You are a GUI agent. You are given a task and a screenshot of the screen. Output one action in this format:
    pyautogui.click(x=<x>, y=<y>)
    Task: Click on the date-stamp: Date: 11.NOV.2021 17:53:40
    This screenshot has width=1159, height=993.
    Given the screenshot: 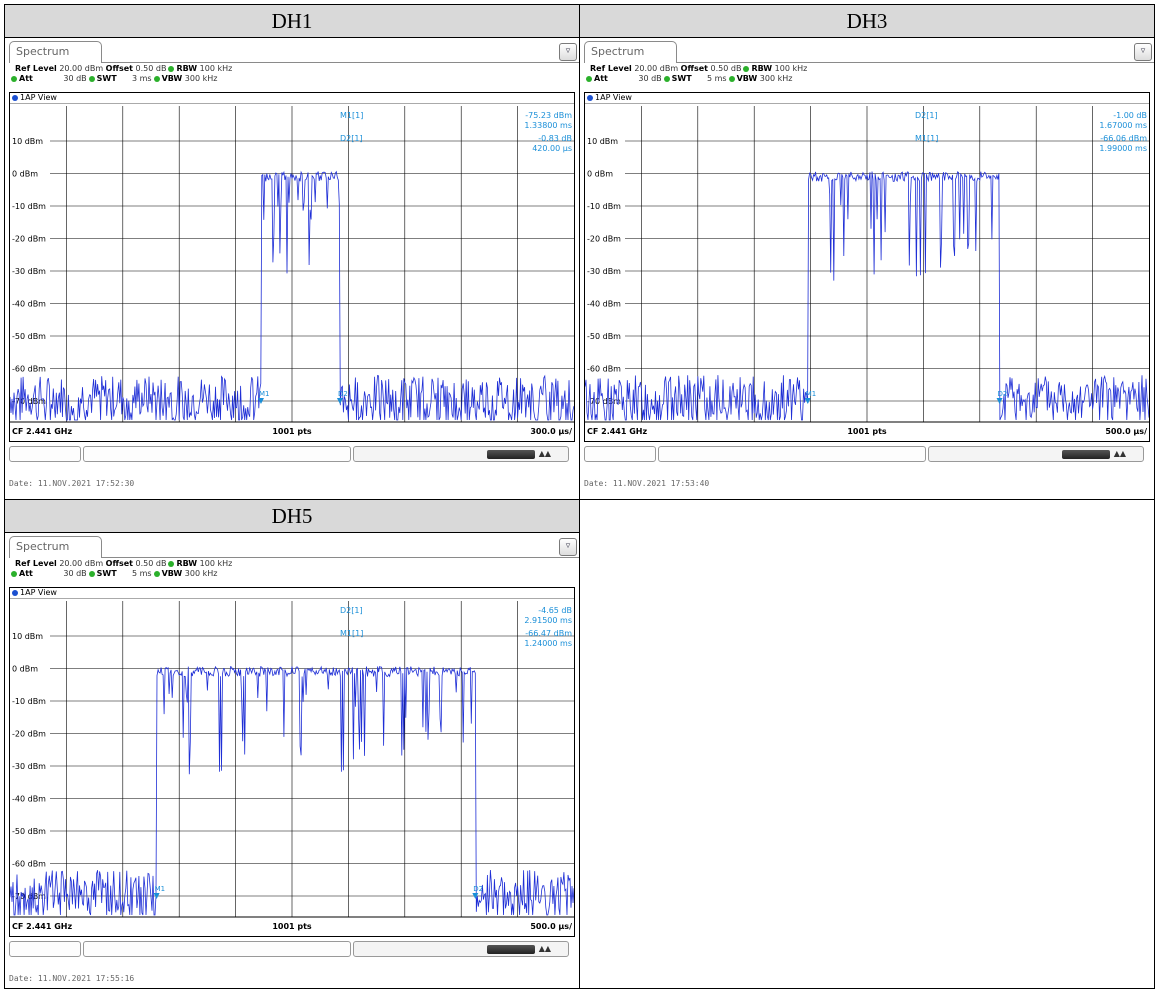 What is the action you would take?
    pyautogui.click(x=647, y=483)
    